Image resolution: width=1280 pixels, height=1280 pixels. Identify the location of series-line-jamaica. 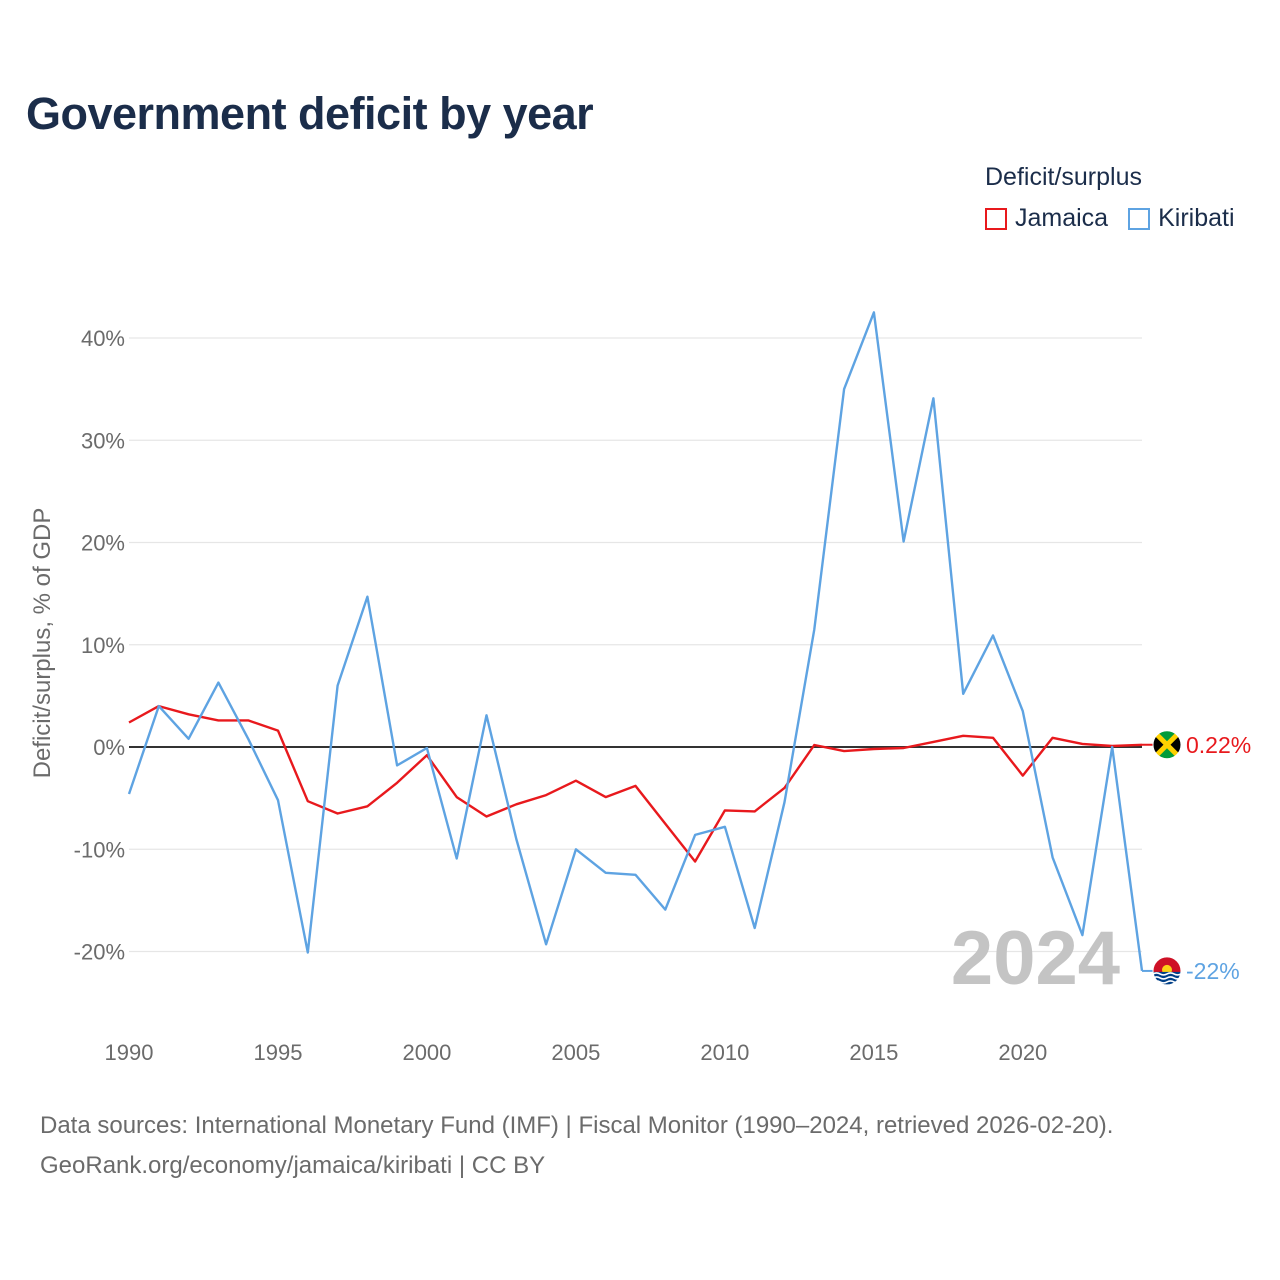
(635, 783).